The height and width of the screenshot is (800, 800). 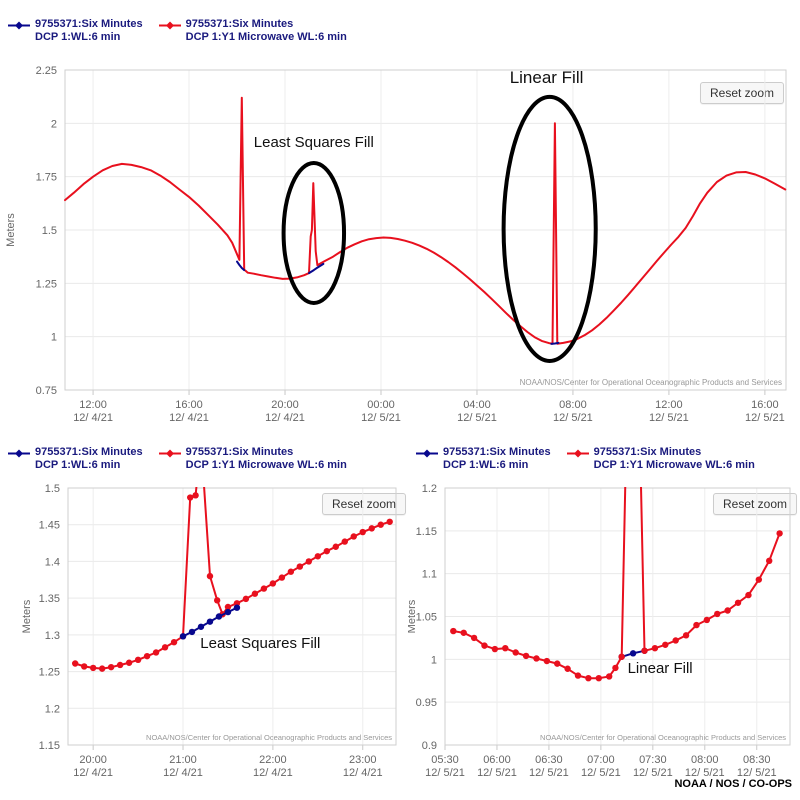 I want to click on page-footer-credit: NOAA / NOS / CO-OPS, so click(x=733, y=784).